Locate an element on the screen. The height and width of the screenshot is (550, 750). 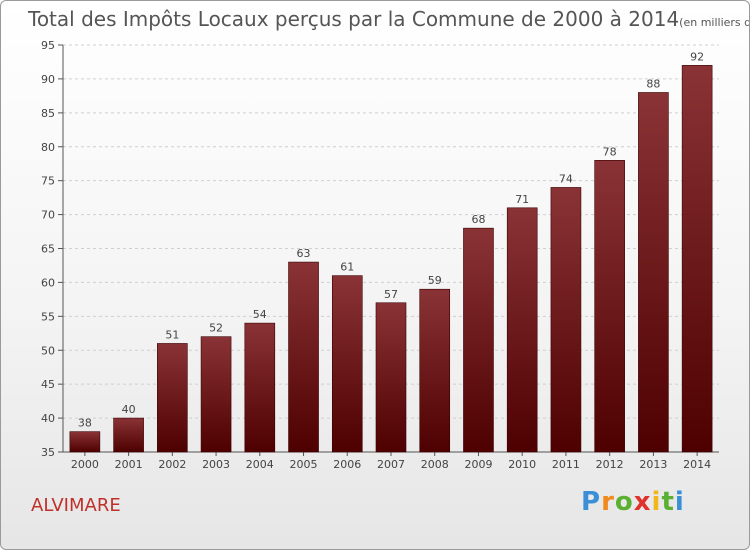
x-tick-label: 2003 is located at coordinates (216, 464).